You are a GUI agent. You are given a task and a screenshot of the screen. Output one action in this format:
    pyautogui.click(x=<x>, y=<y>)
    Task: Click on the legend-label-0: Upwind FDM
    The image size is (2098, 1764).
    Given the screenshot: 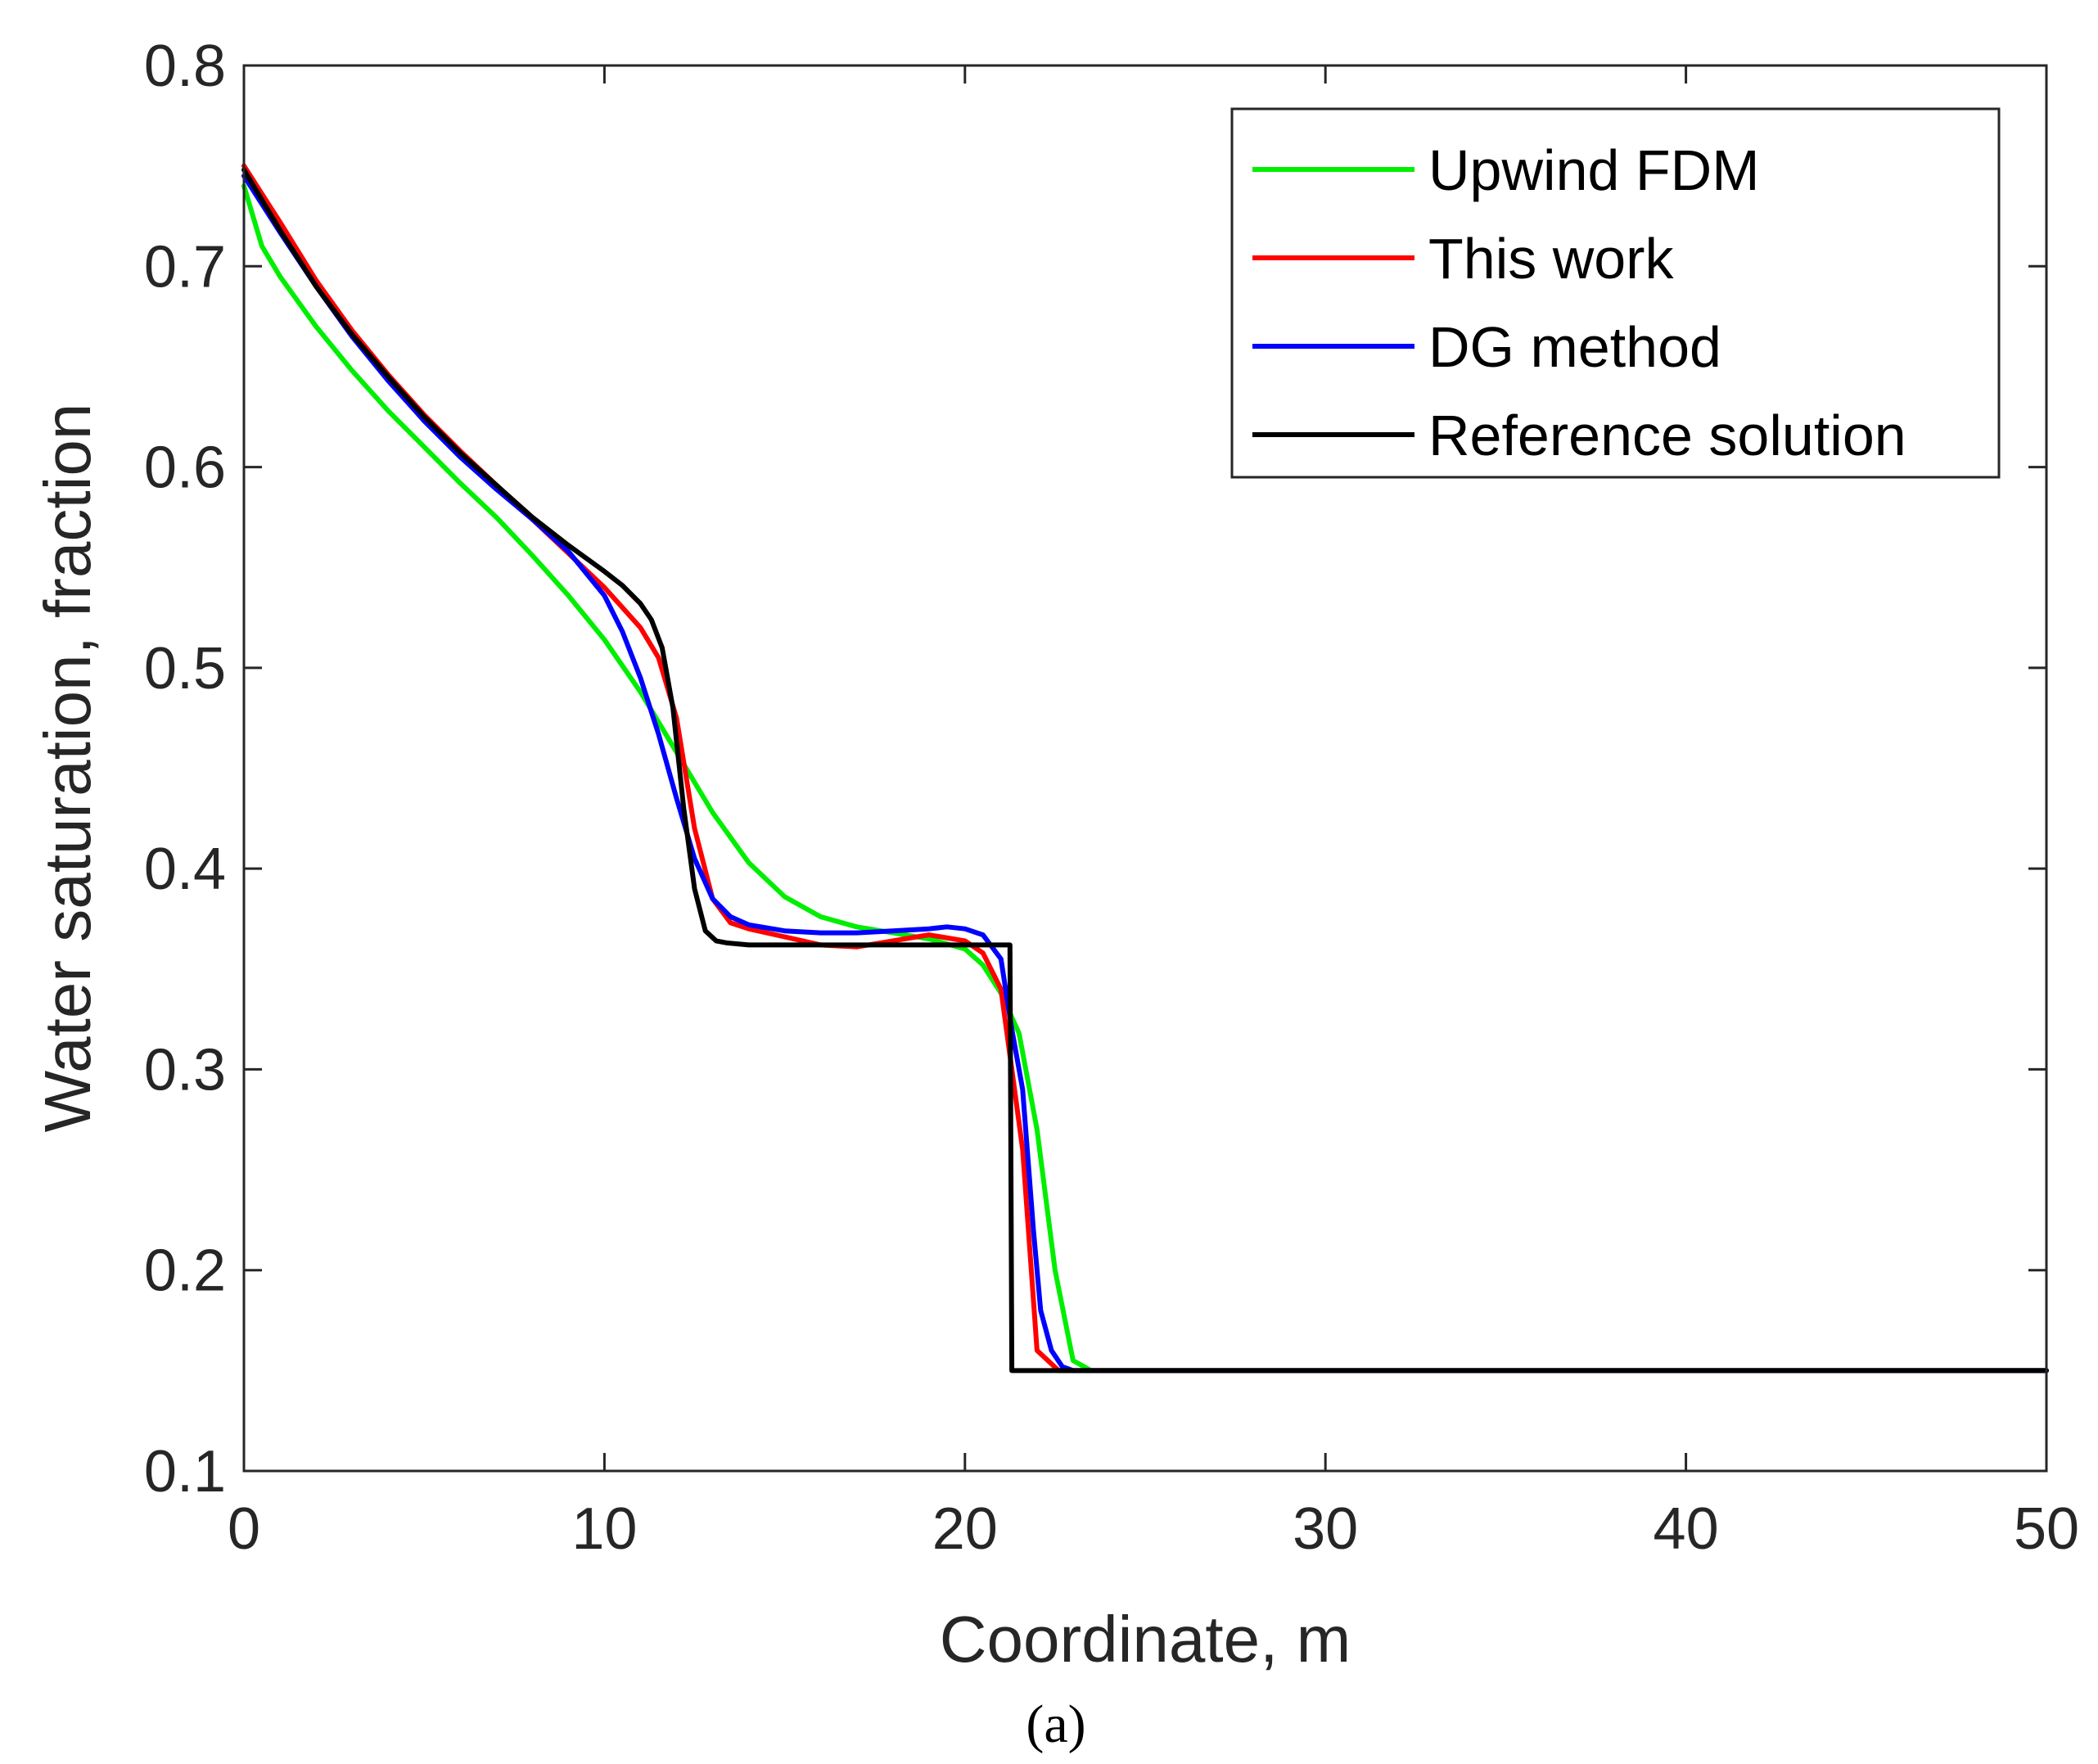 What is the action you would take?
    pyautogui.click(x=1594, y=170)
    